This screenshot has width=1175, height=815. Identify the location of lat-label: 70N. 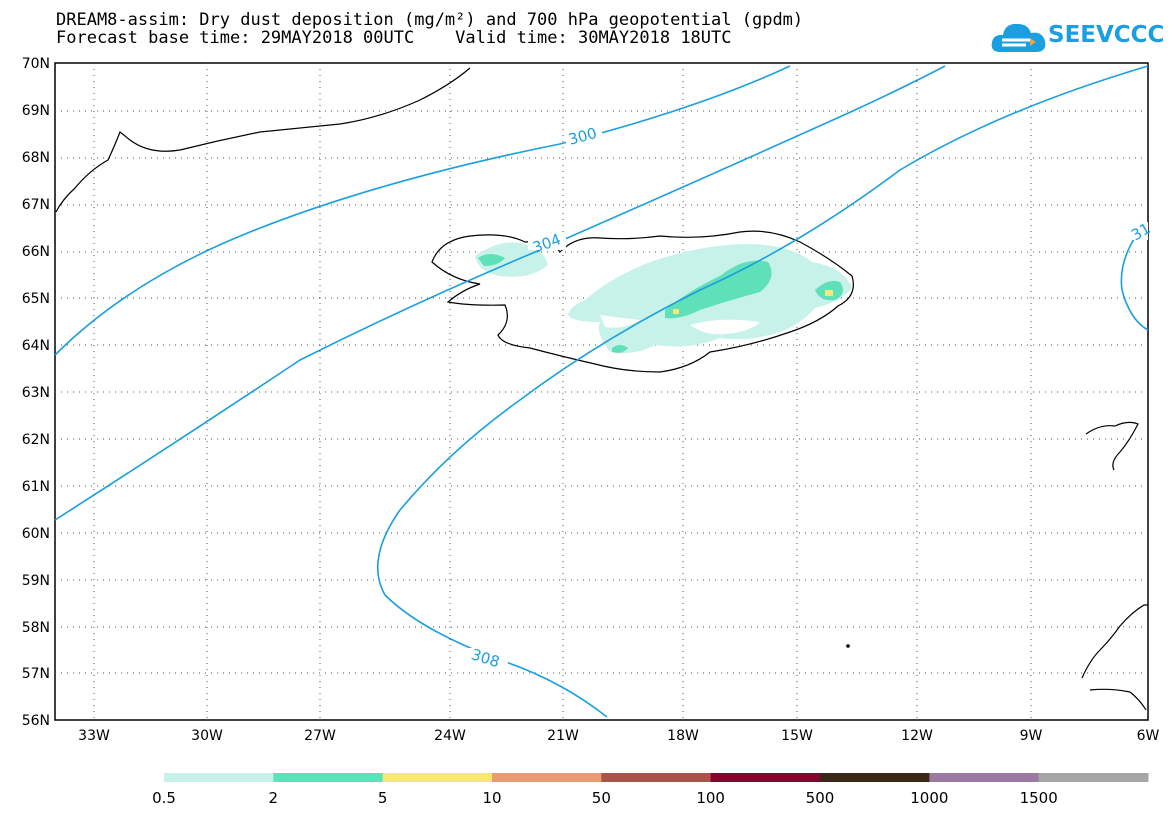
(36, 64).